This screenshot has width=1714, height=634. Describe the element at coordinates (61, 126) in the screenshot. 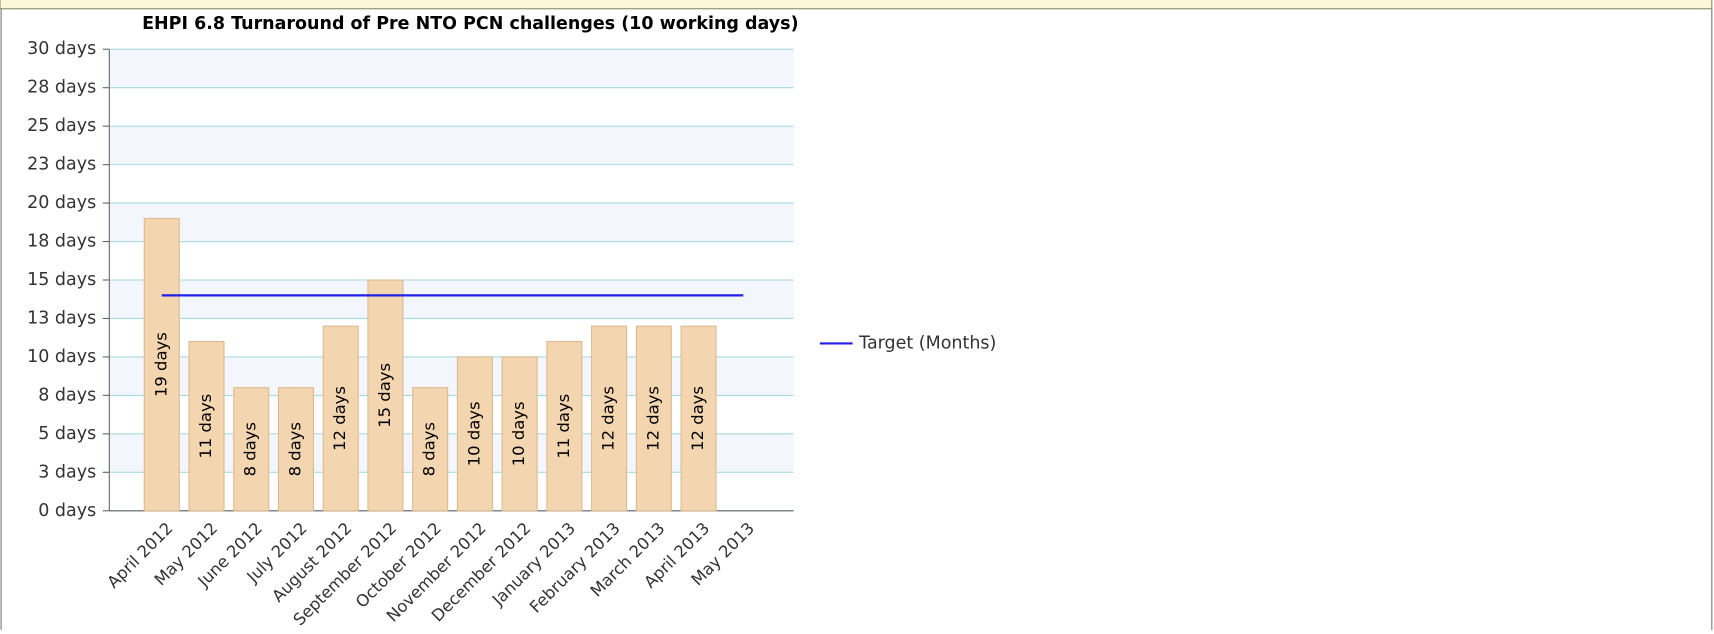

I see `y-tick-label: 25 days` at that location.